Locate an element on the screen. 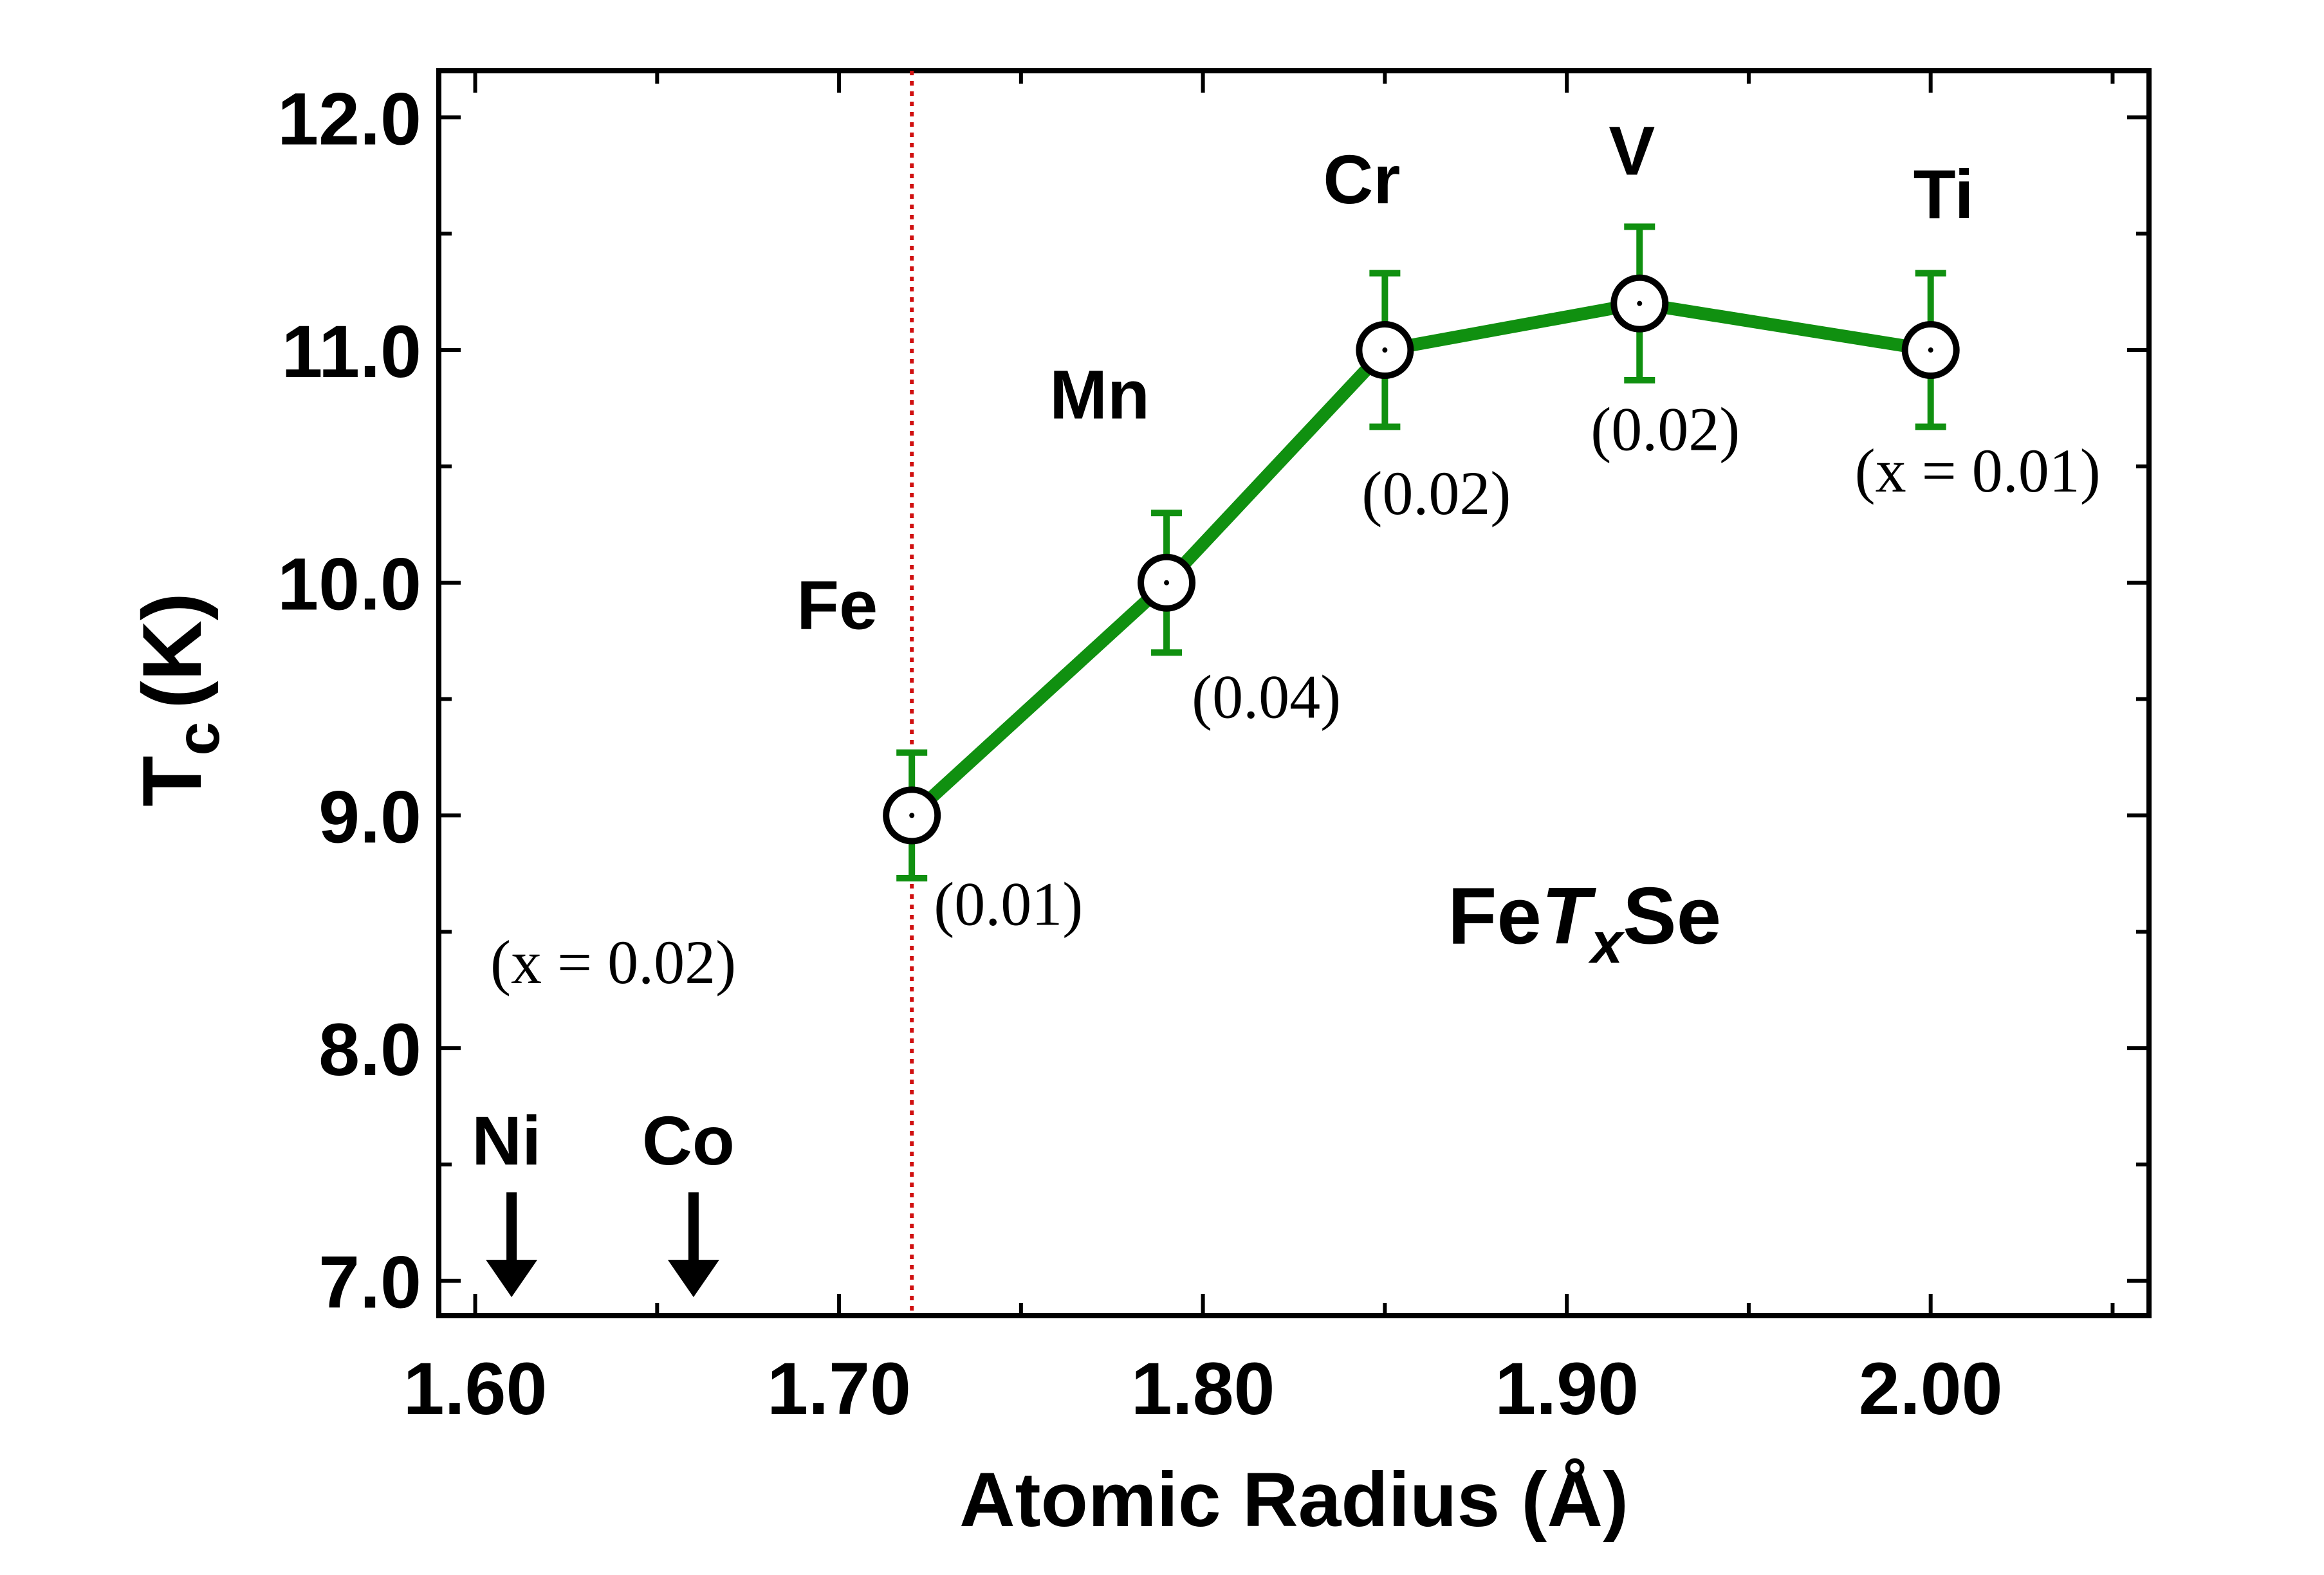  x-tick-label: 1.90 is located at coordinates (1567, 1389).